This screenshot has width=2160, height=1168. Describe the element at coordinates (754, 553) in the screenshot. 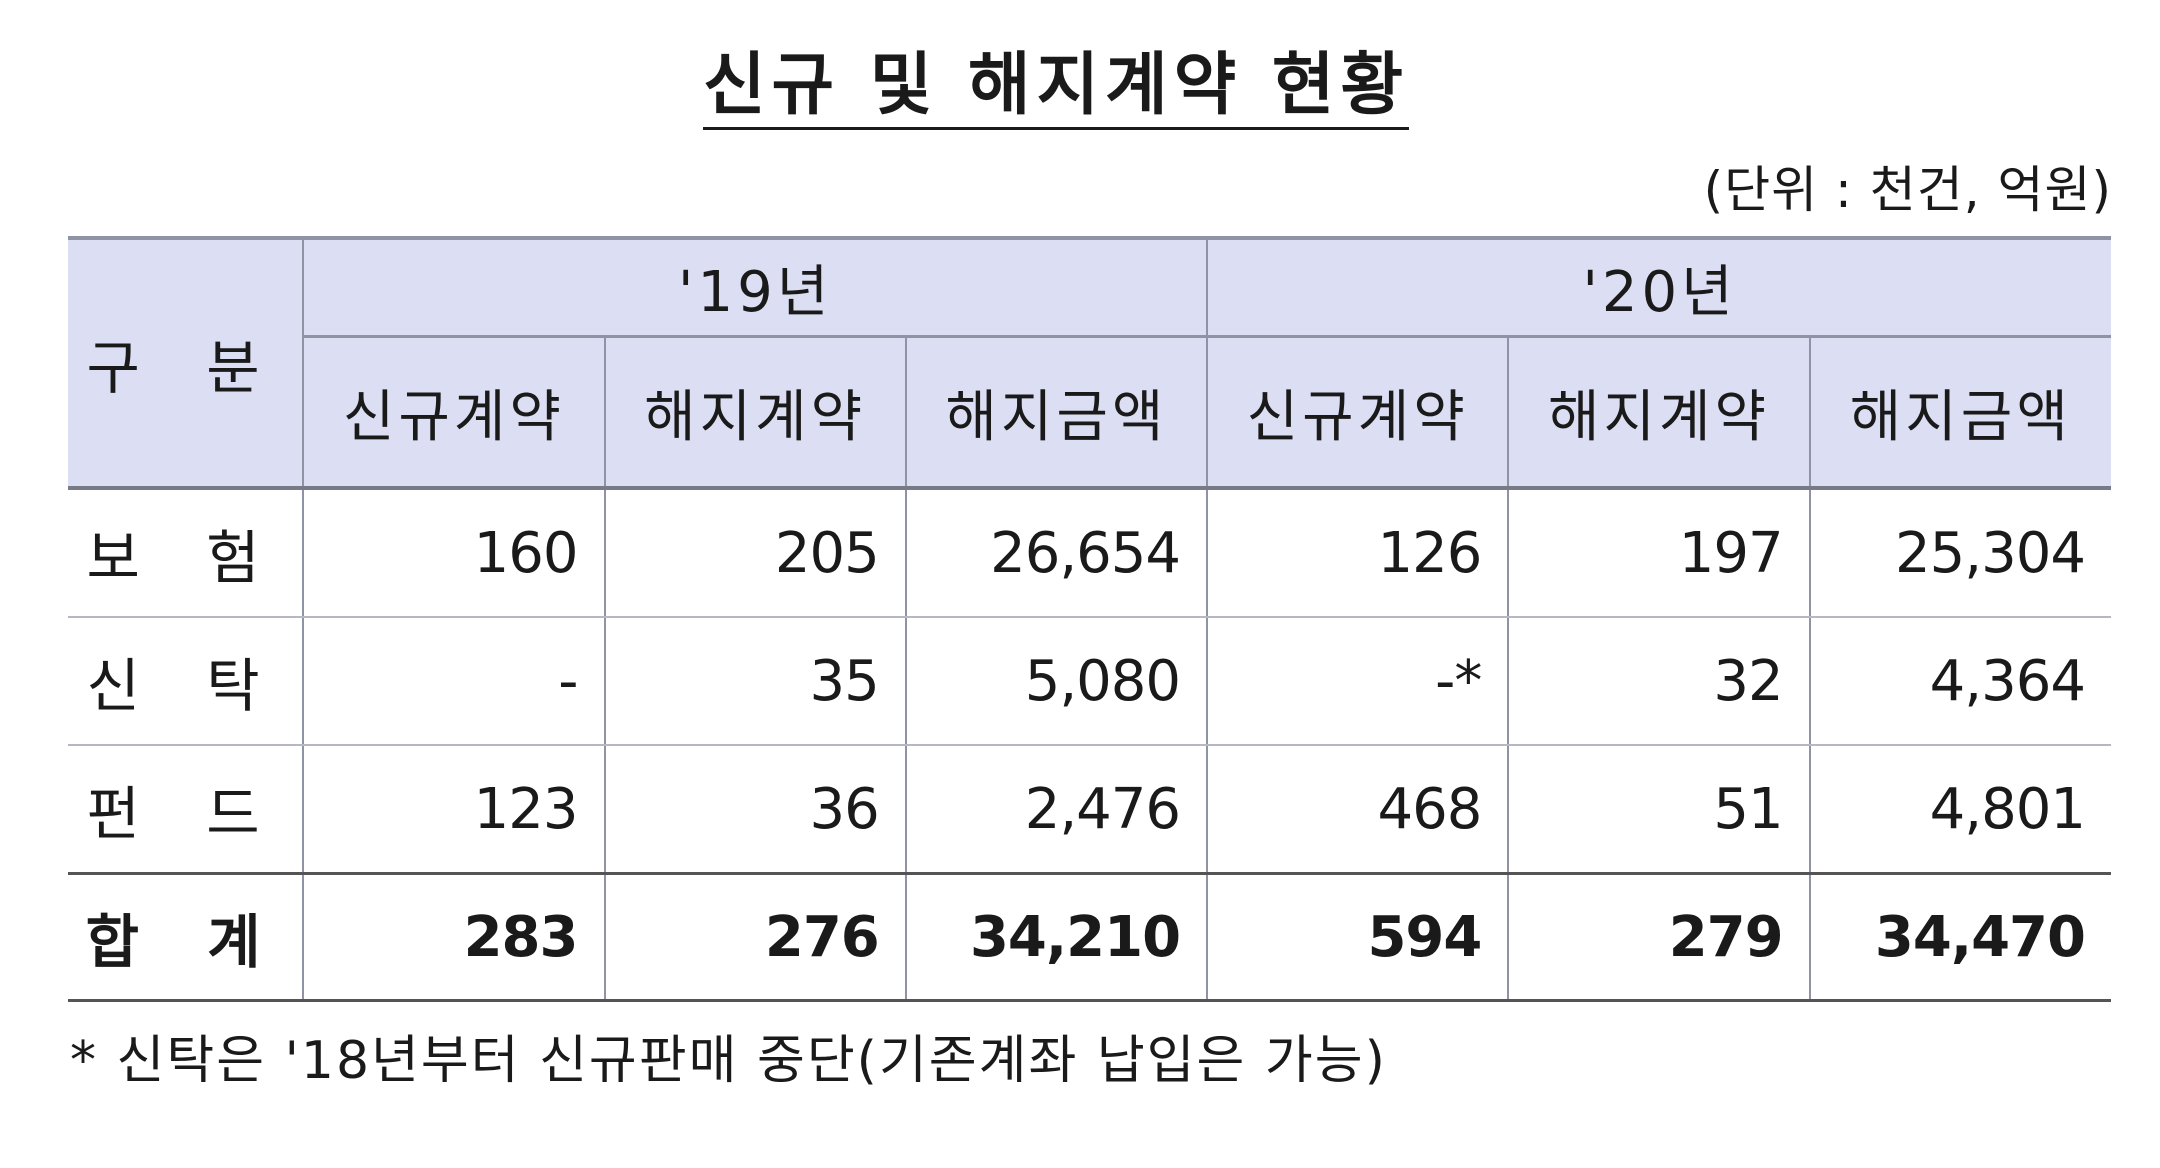

I see `table-cell: 205` at that location.